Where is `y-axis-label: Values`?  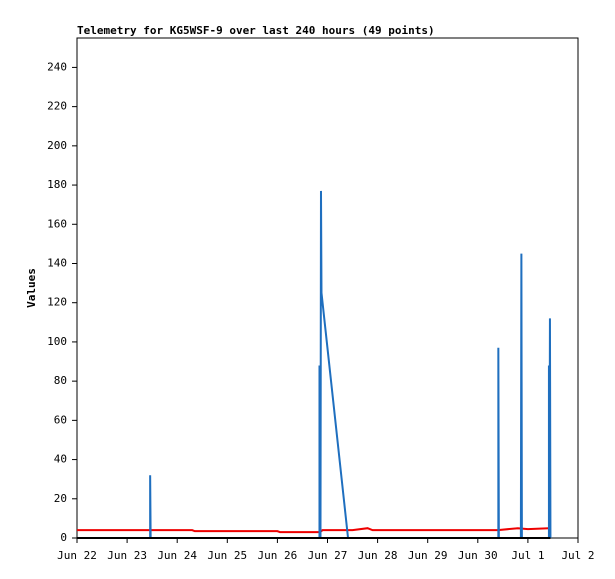
y-axis-label: Values is located at coordinates (31, 288).